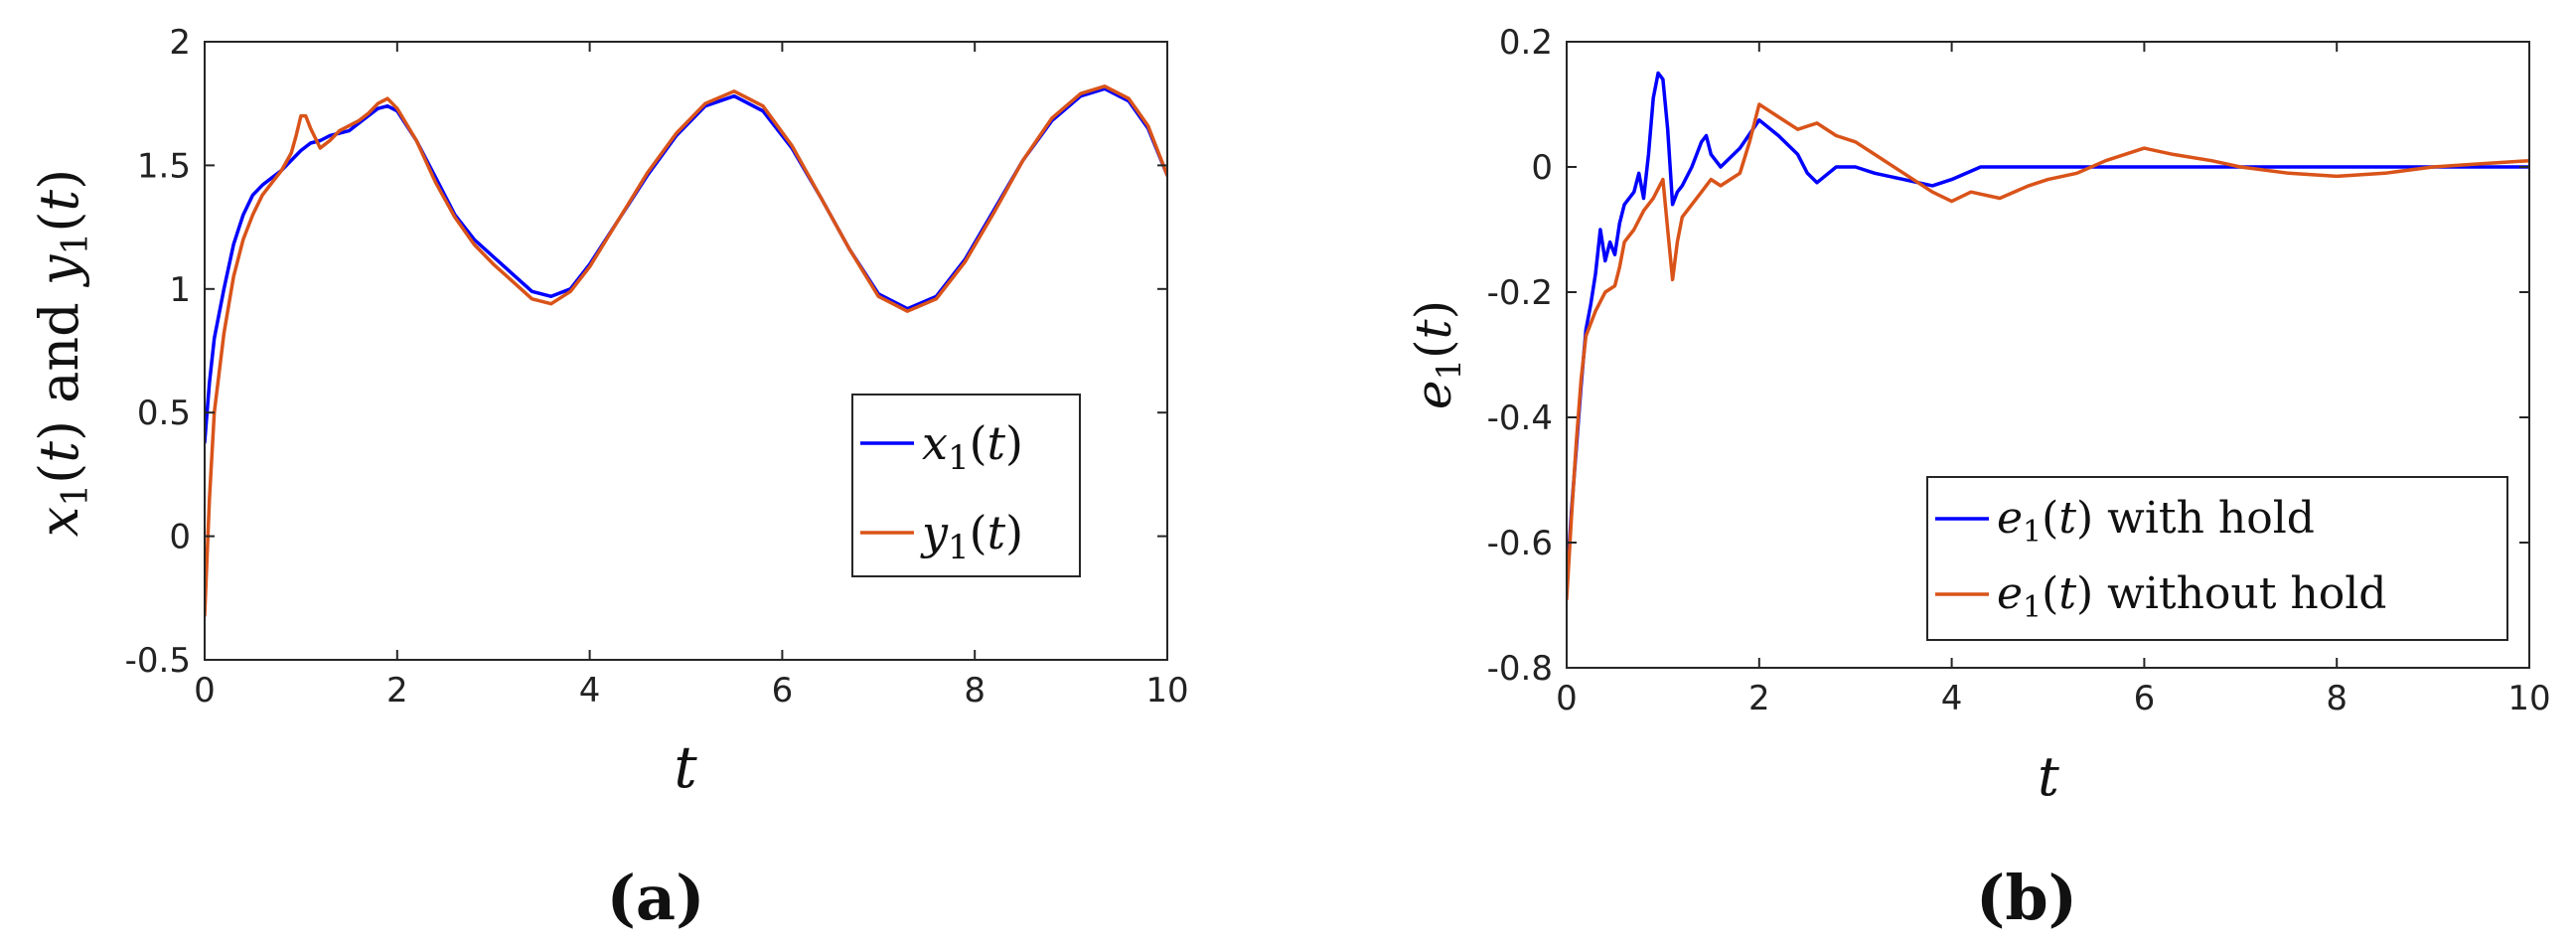 The width and height of the screenshot is (2576, 950). Describe the element at coordinates (1520, 543) in the screenshot. I see `chart-b-ytick-label: -0.6` at that location.